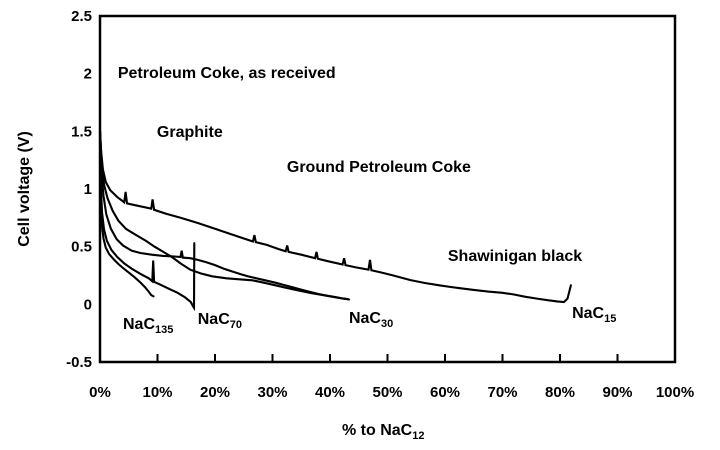 The height and width of the screenshot is (450, 720). Describe the element at coordinates (148, 326) in the screenshot. I see `curve-end-label-135: NaC135` at that location.